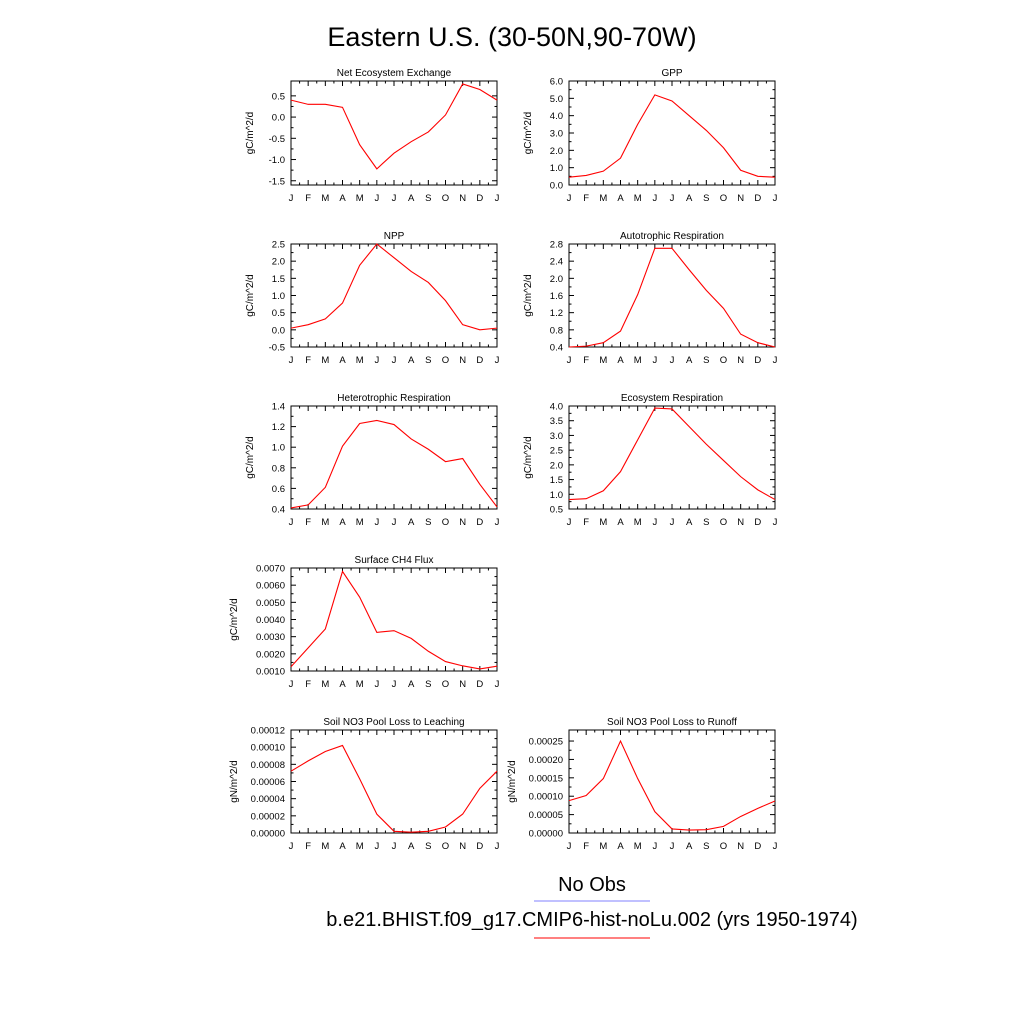 This screenshot has width=1024, height=1024. What do you see at coordinates (546, 760) in the screenshot?
I see `y-tick-label: 0.00020` at bounding box center [546, 760].